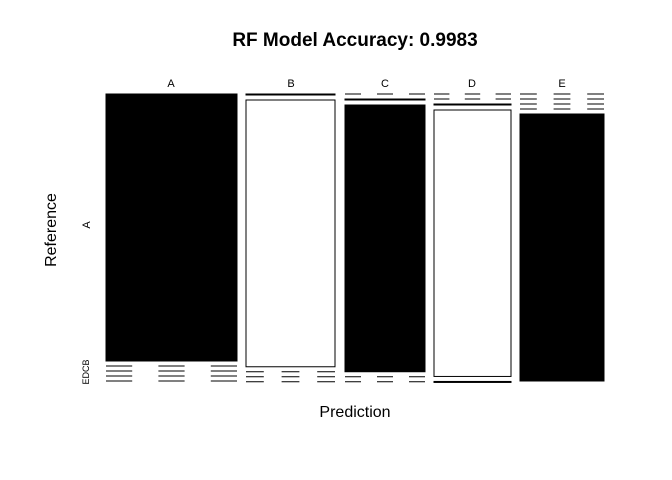 Image resolution: width=672 pixels, height=480 pixels. Describe the element at coordinates (290, 233) in the screenshot. I see `tile-ref-b-pred-b` at that location.